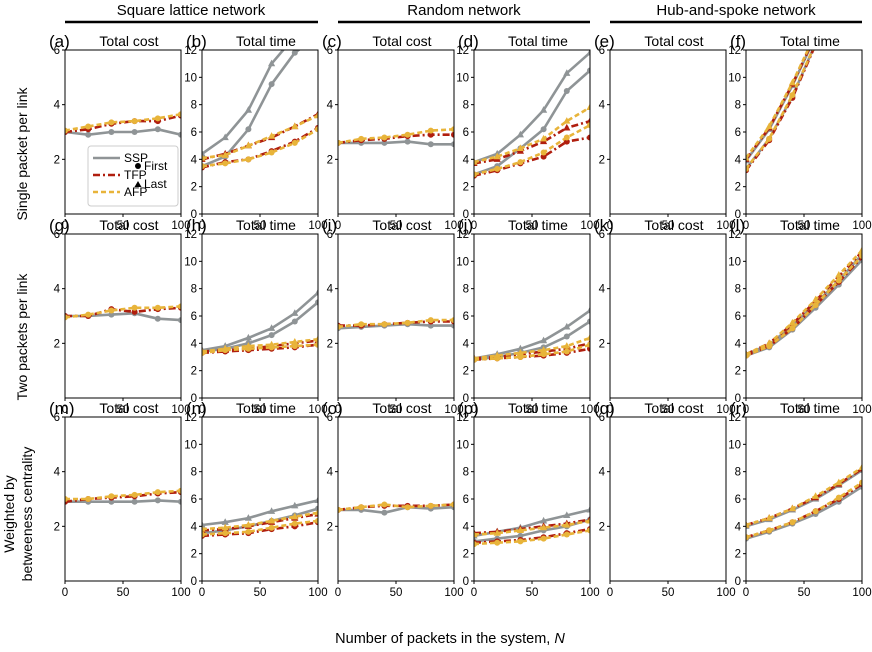 The image size is (872, 652). What do you see at coordinates (610, 593) in the screenshot?
I see `x-tick-label-q-0: 0` at bounding box center [610, 593].